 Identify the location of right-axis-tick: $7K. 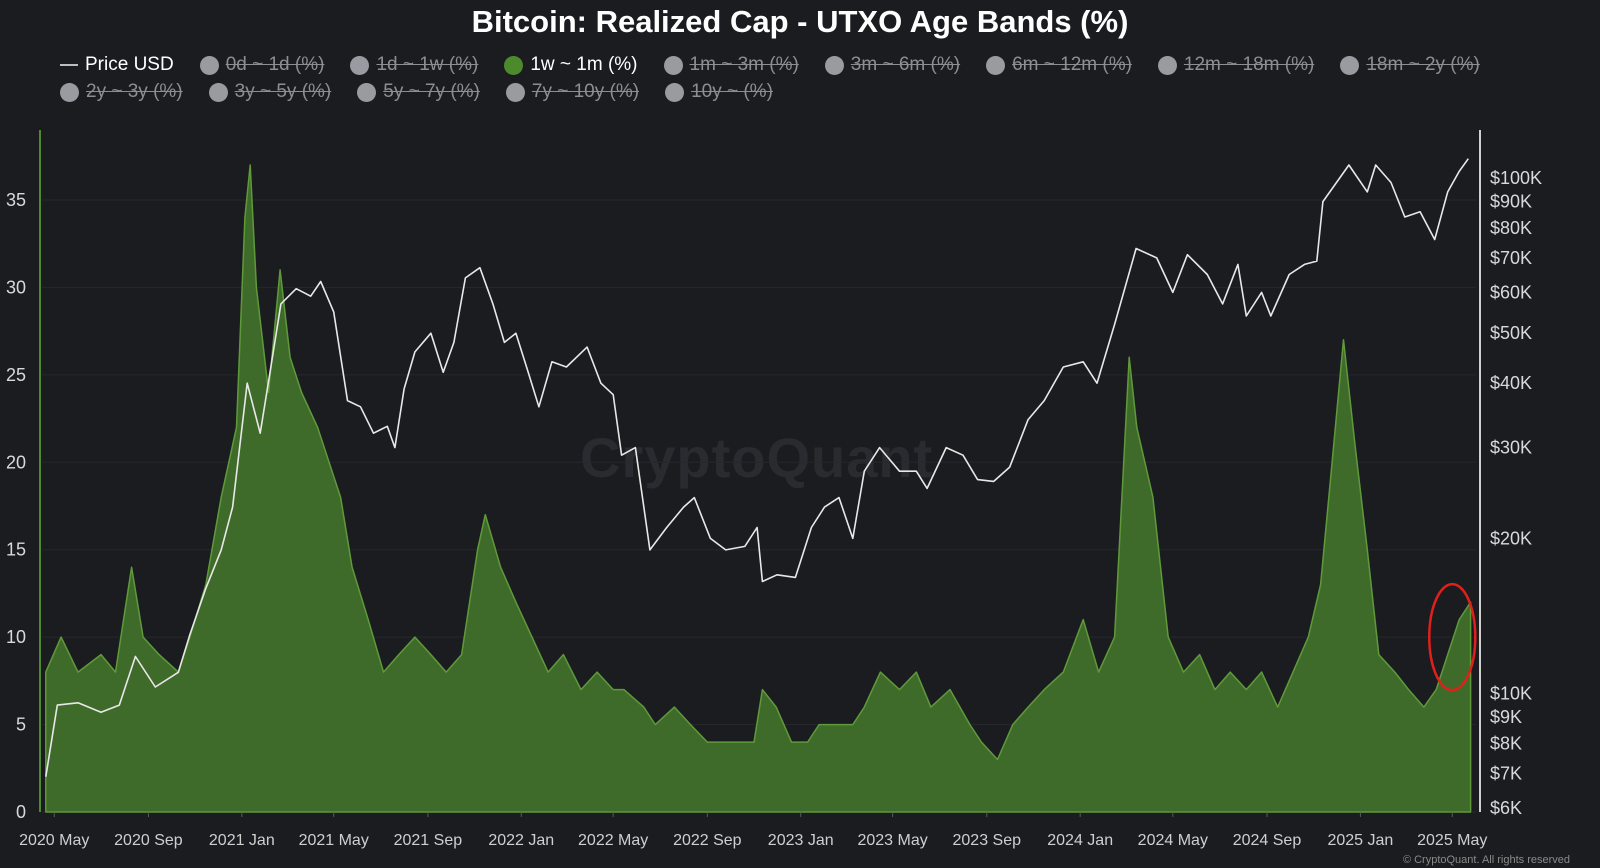
(1506, 773).